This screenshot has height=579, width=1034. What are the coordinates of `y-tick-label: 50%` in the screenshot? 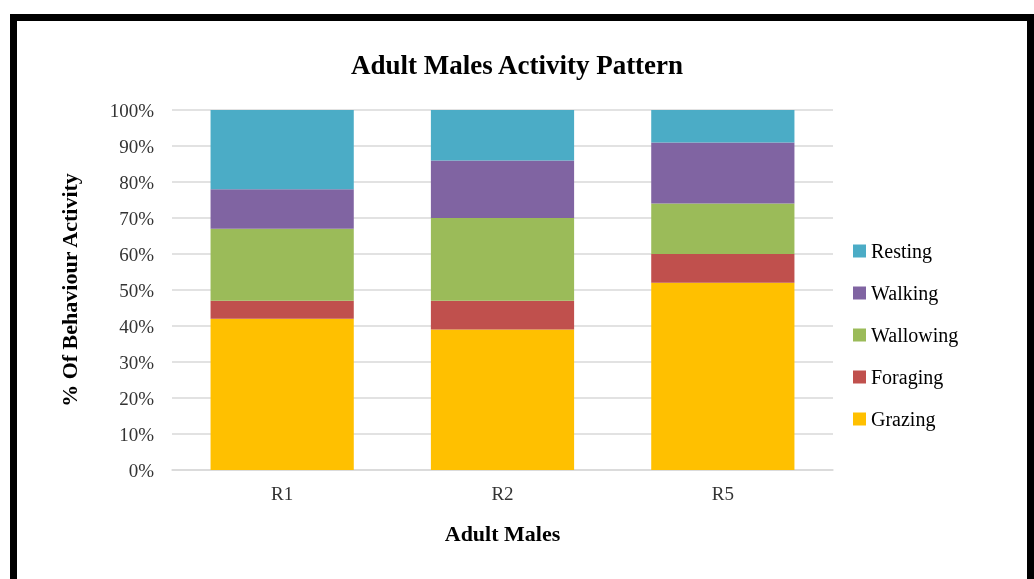 It's located at (137, 290).